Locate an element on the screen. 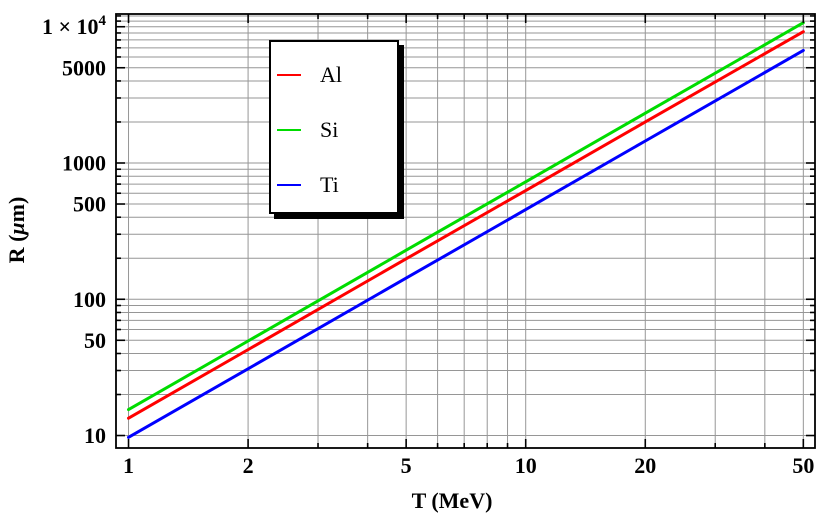 This screenshot has width=840, height=532. x-axis-tick-label: 20 is located at coordinates (645, 465).